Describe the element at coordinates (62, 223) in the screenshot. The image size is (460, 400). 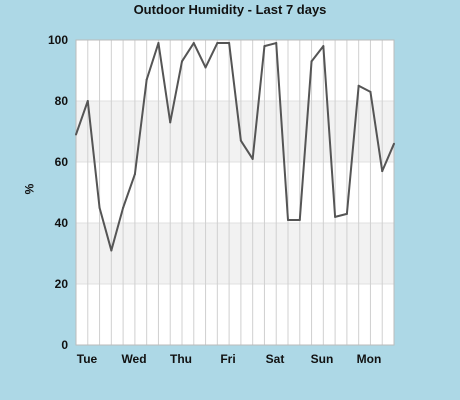
I see `y-tick-label: 40` at that location.